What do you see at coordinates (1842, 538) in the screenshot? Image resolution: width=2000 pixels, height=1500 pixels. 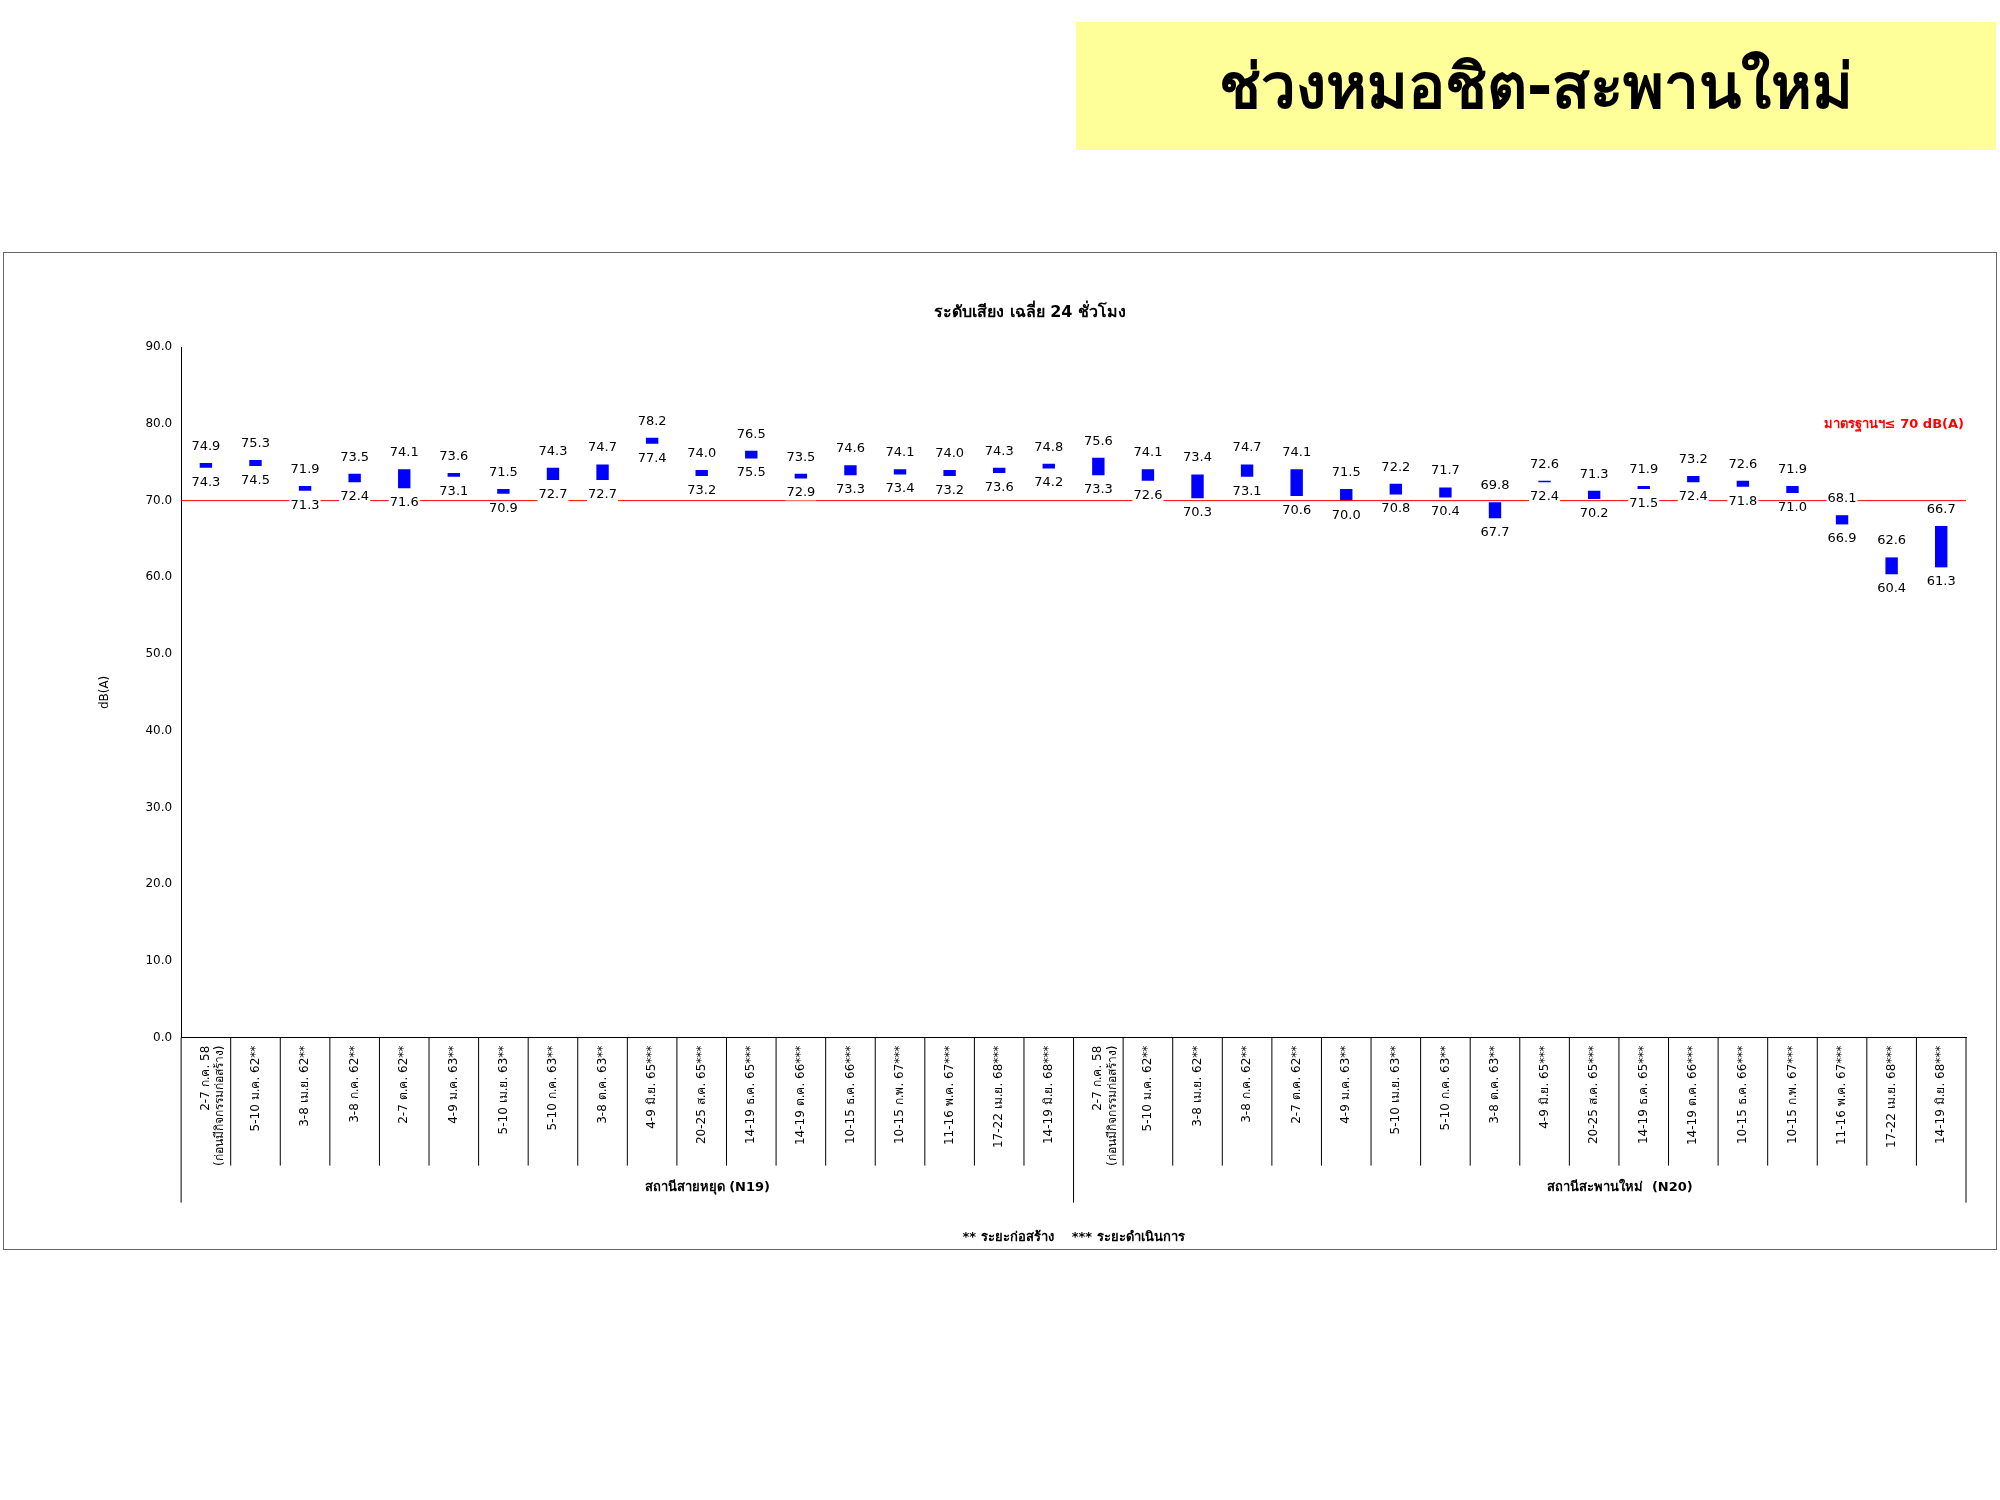 I see `annotation: 66.9` at bounding box center [1842, 538].